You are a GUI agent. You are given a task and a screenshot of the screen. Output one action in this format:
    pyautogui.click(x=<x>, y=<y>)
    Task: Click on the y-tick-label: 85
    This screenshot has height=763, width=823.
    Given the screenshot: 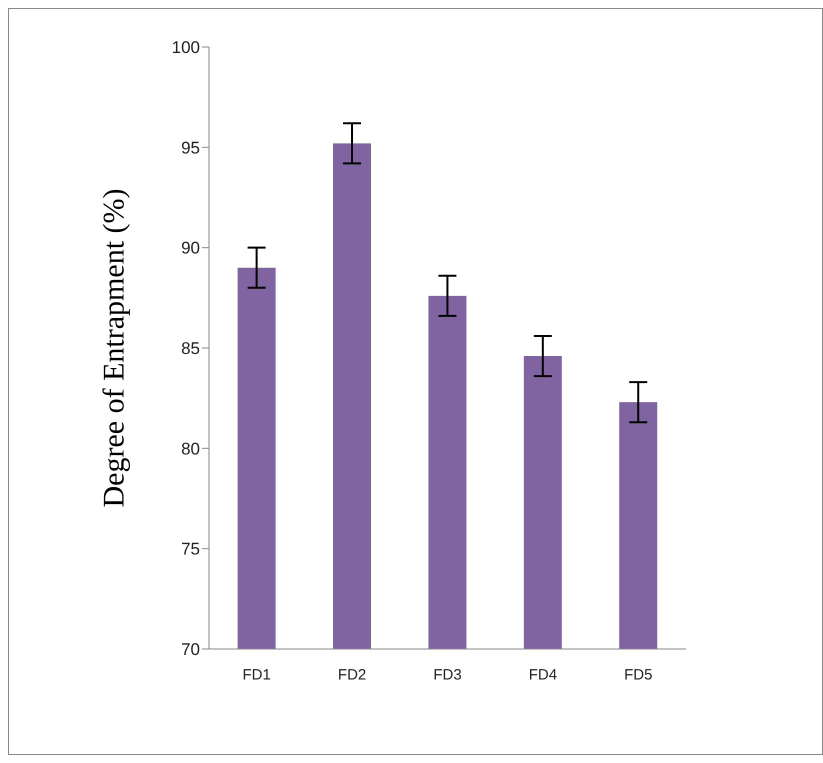 What is the action you would take?
    pyautogui.click(x=190, y=348)
    